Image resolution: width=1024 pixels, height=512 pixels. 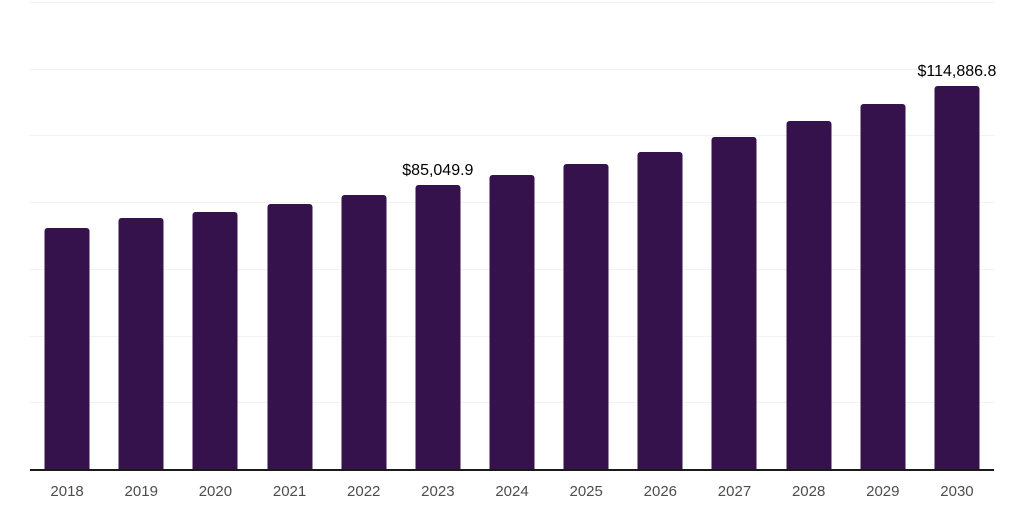 What do you see at coordinates (438, 171) in the screenshot?
I see `data-label-2023: $85,049.9` at bounding box center [438, 171].